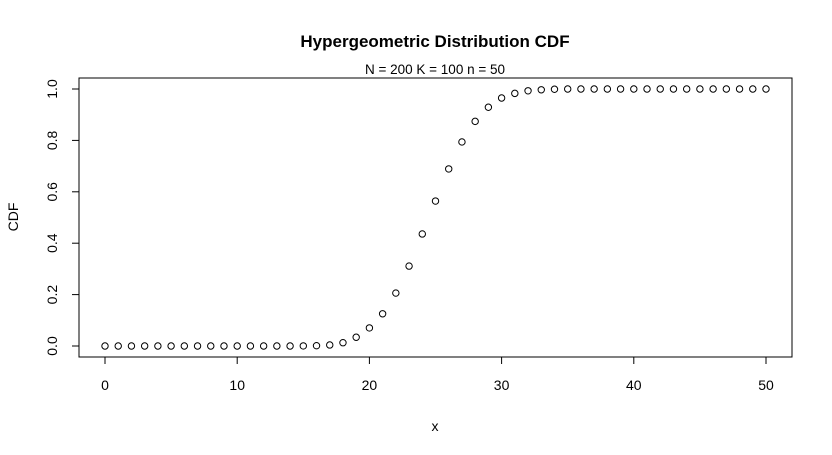 The height and width of the screenshot is (455, 832). Describe the element at coordinates (502, 385) in the screenshot. I see `x-tick-label: 30` at that location.